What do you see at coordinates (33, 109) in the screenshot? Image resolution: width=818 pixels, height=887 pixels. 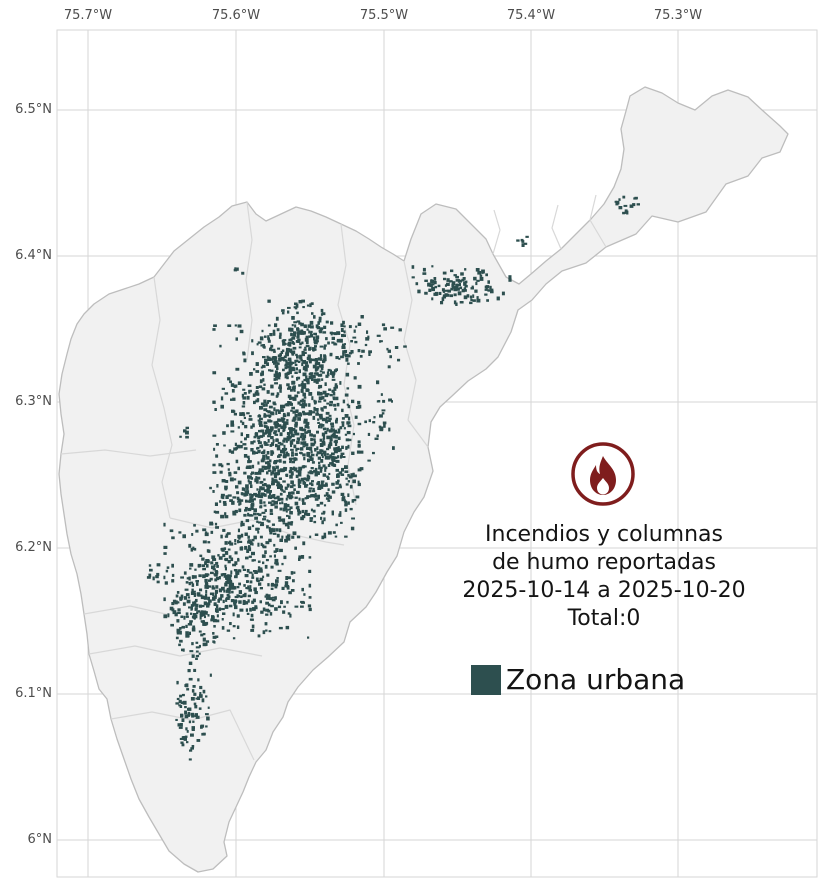 I see `lat-tick-label: 6.5°N` at bounding box center [33, 109].